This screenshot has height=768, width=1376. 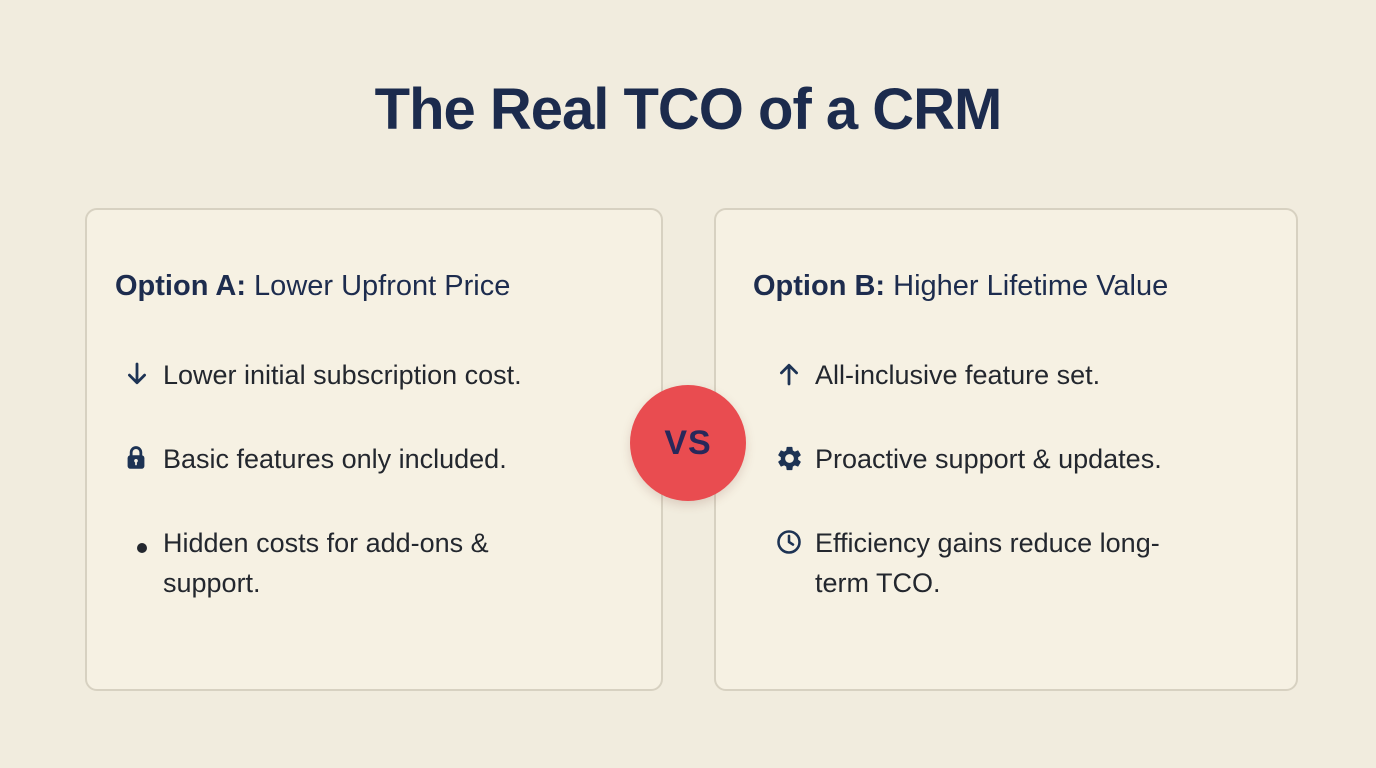 I want to click on lock-icon, so click(x=143, y=458).